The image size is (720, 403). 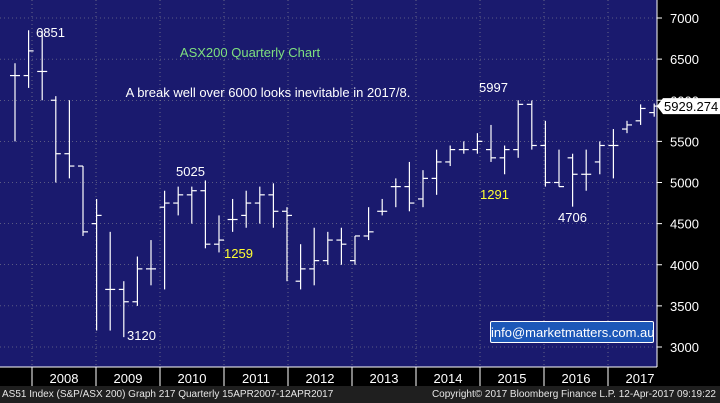 I want to click on chart-title: ASX200 Quarterly Chart, so click(x=250, y=52).